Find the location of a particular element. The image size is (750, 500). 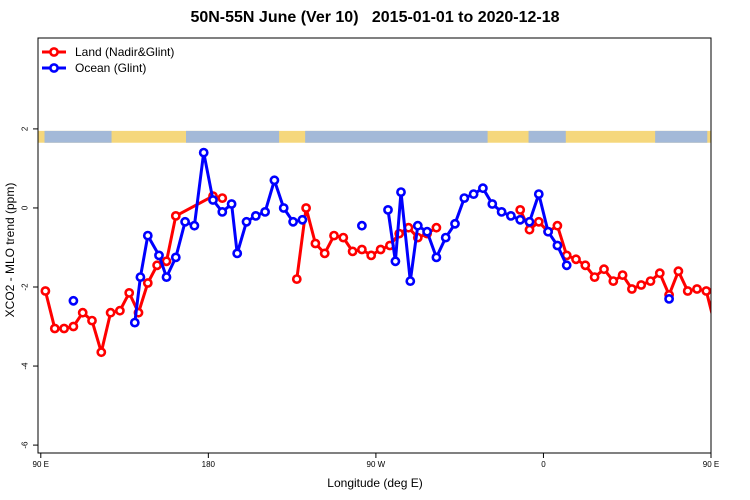

y-tick-label: -2 is located at coordinates (25, 287).